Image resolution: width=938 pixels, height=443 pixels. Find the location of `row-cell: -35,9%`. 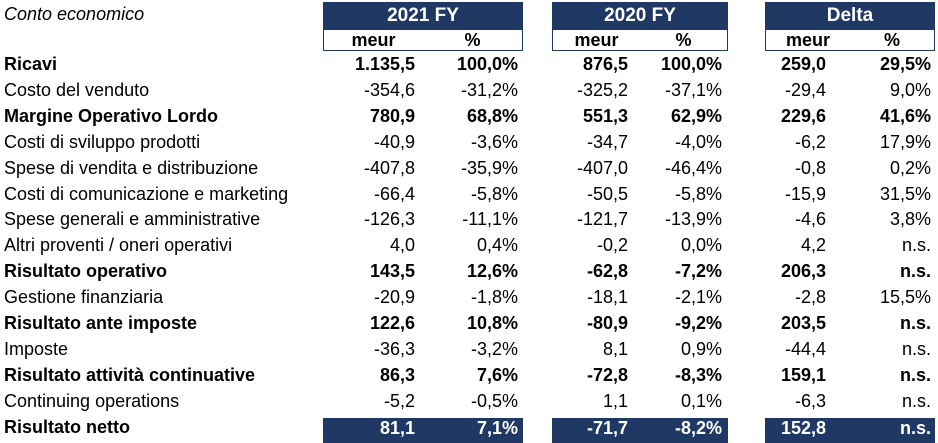

row-cell: -35,9% is located at coordinates (489, 168).